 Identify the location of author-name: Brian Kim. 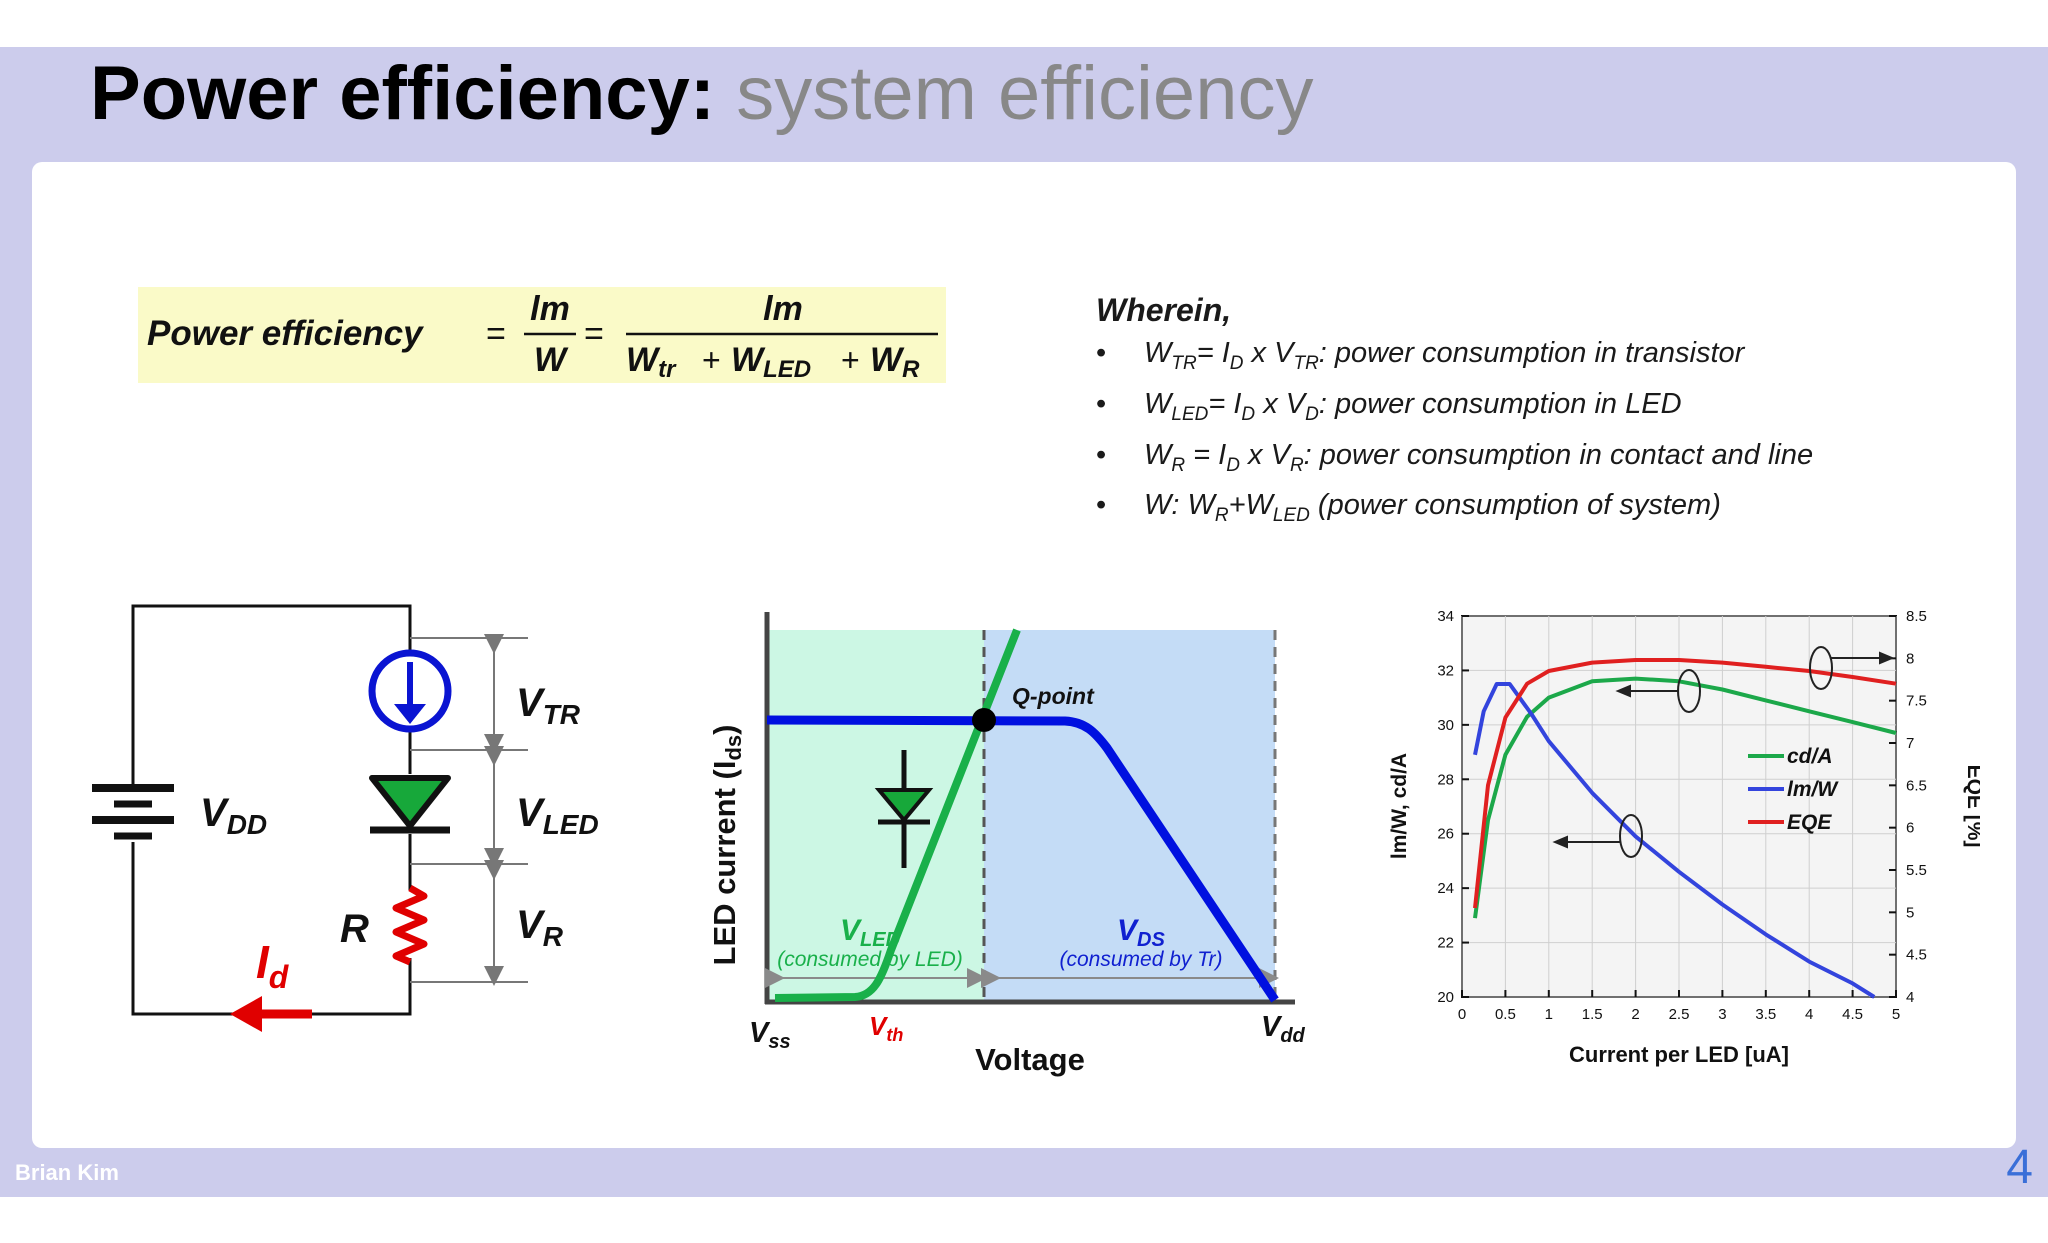
(67, 1172).